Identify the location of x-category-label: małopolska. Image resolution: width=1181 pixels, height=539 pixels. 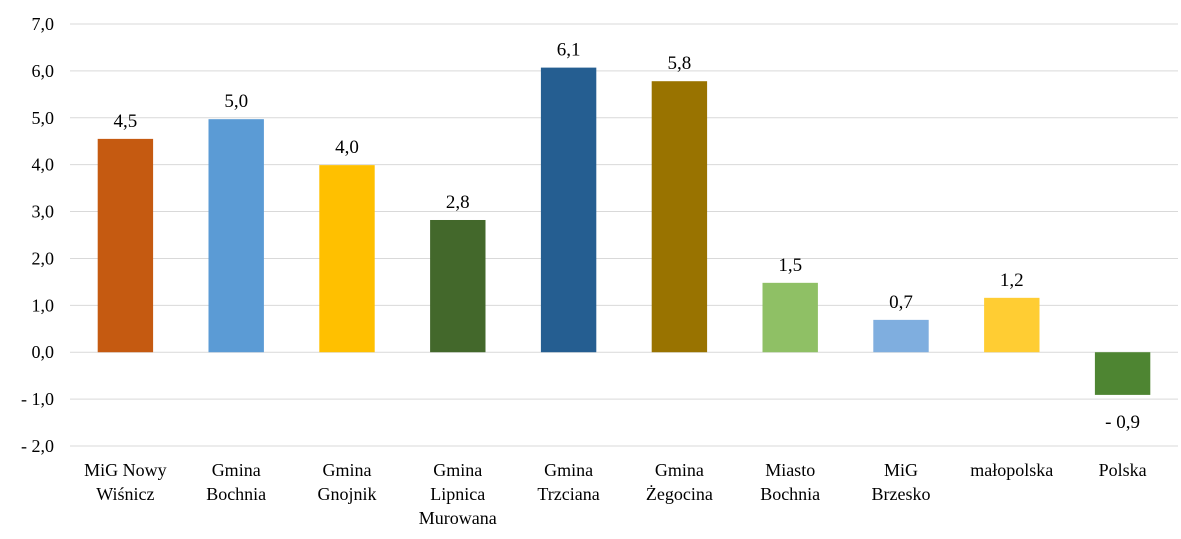
(1011, 470).